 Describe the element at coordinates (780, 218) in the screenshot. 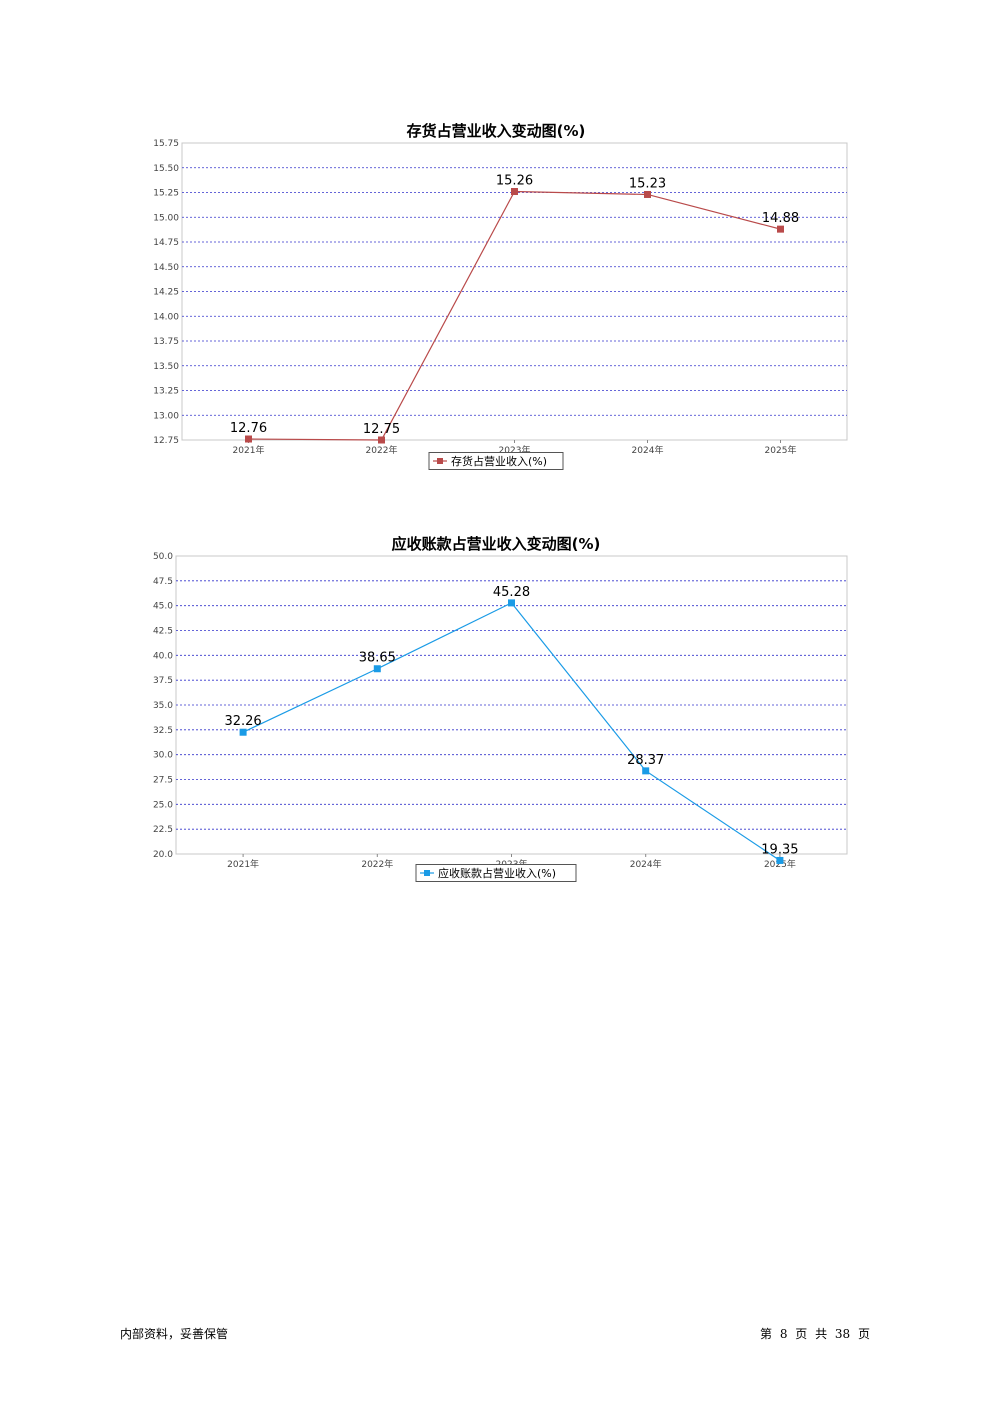

I see `data-label: 14.88` at that location.